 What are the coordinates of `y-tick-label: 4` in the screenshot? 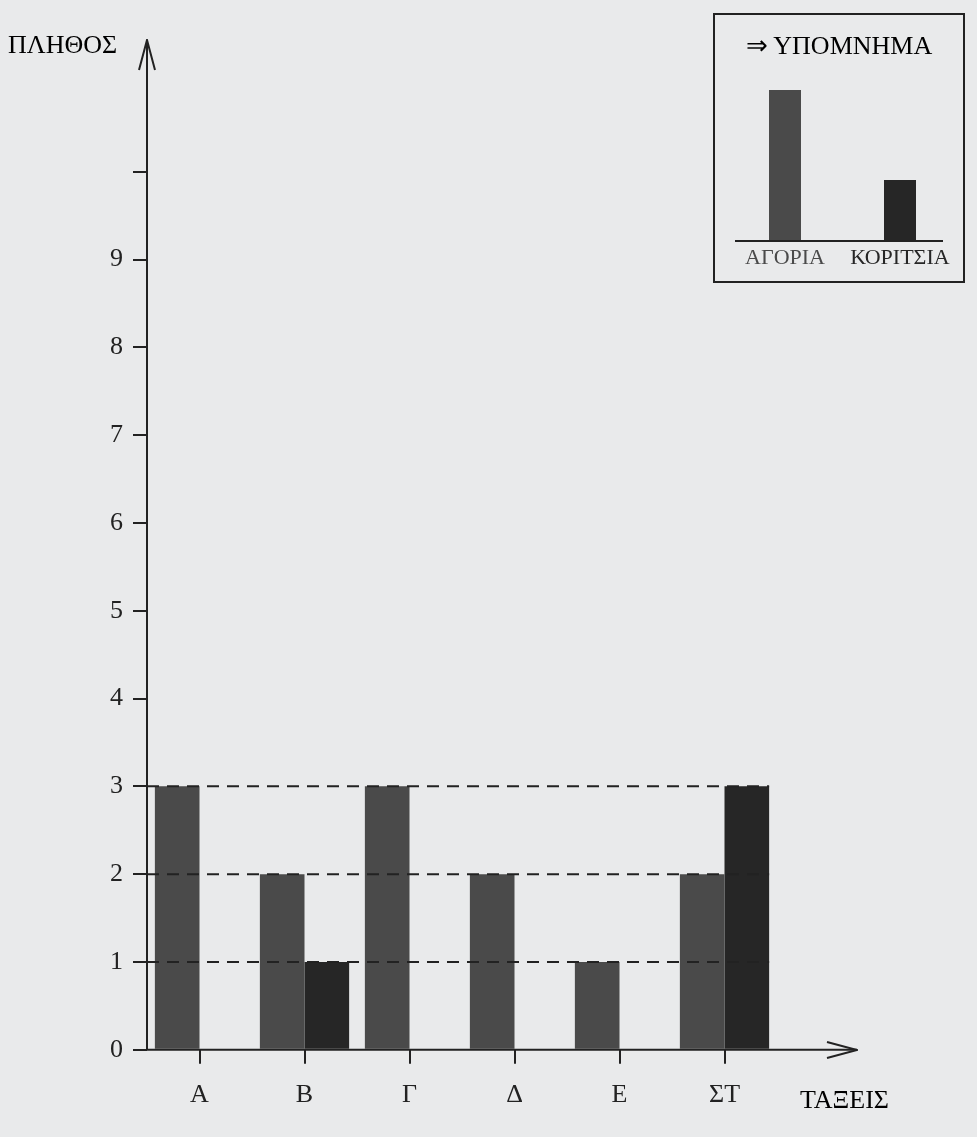 It's located at (116, 697).